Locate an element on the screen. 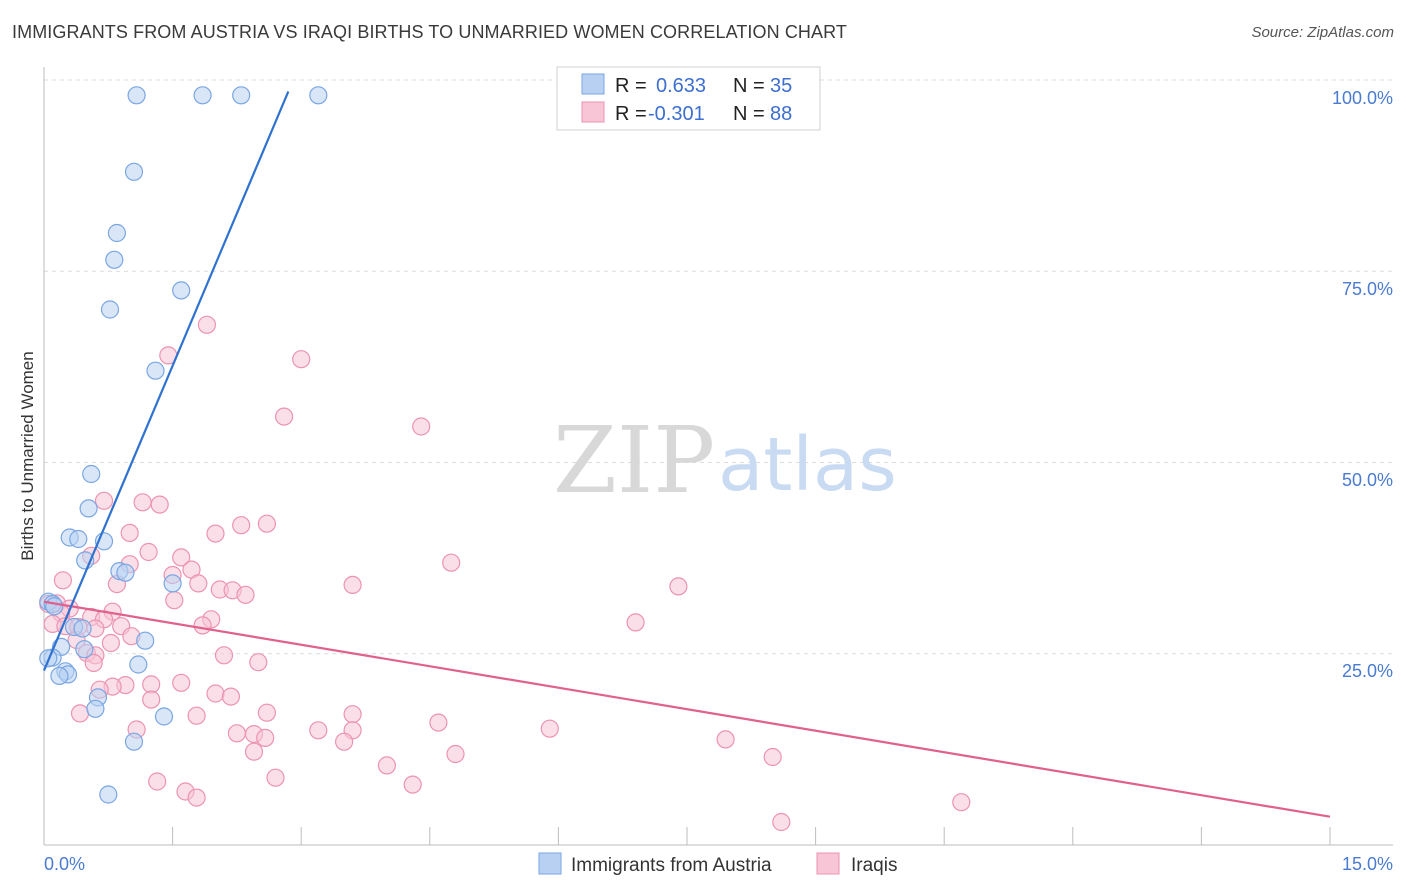  stats-austria-n-value: 35 is located at coordinates (781, 86).